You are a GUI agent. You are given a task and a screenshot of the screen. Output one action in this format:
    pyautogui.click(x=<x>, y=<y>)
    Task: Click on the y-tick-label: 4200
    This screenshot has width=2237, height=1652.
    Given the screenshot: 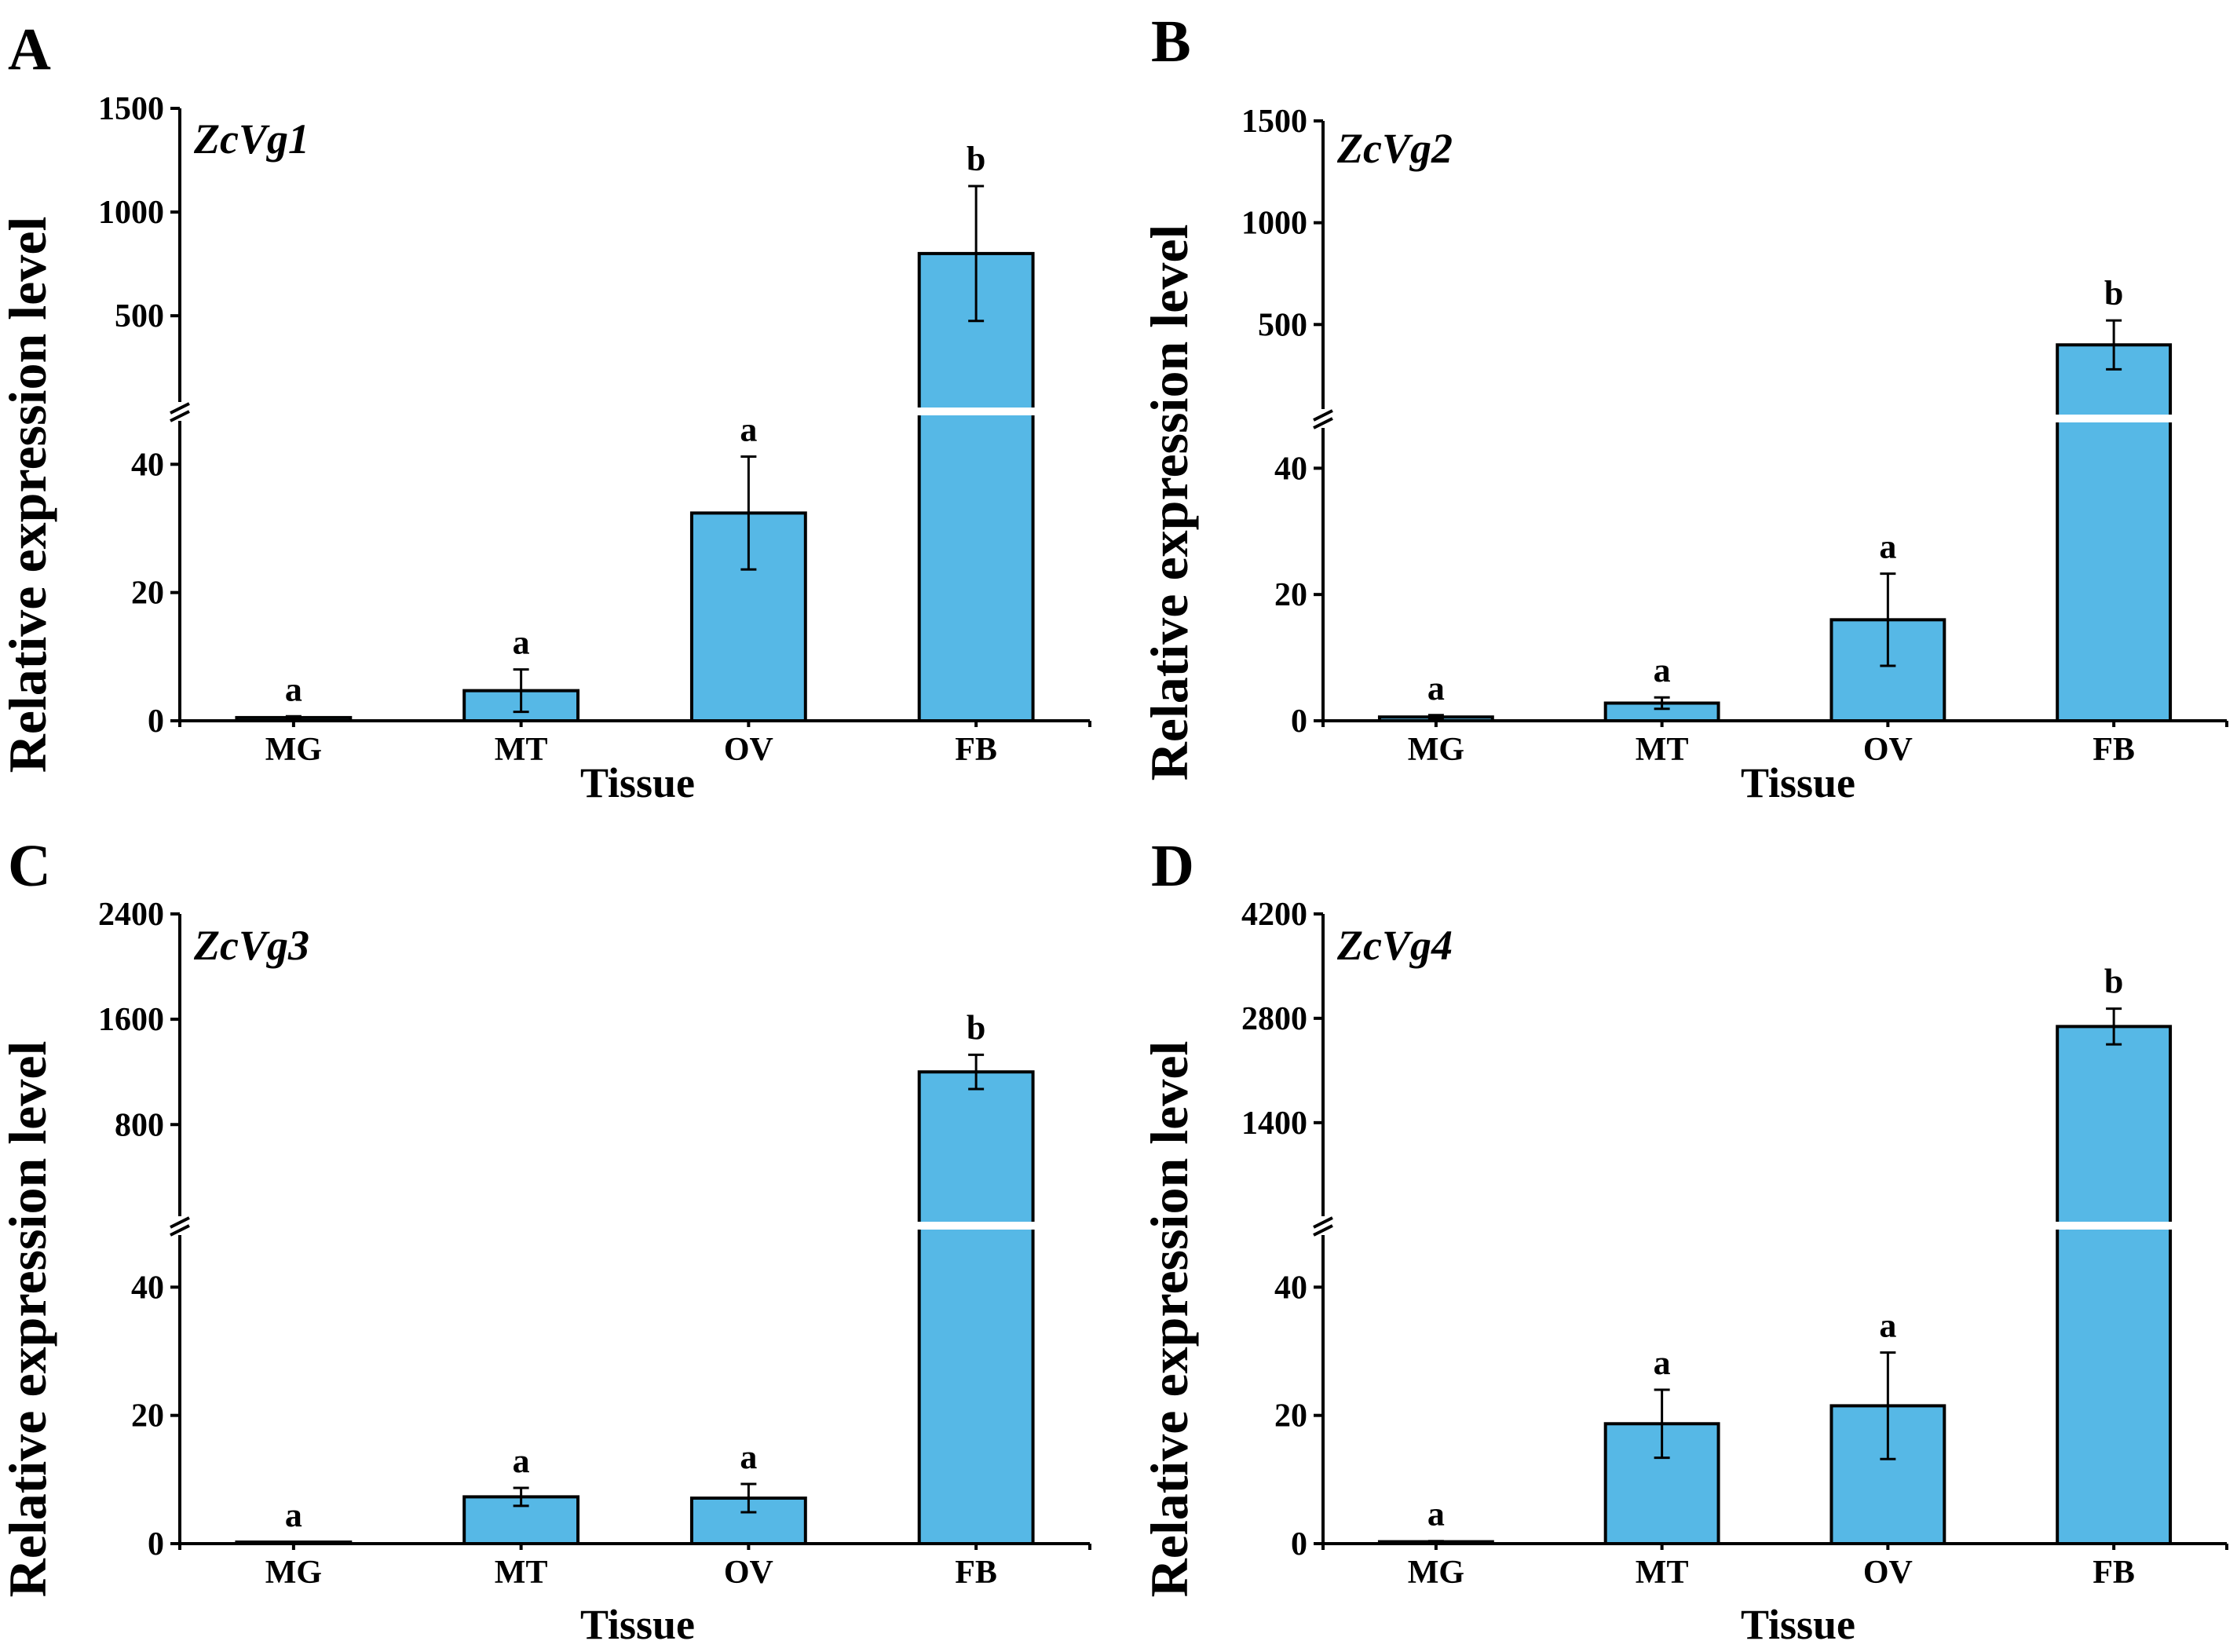 What is the action you would take?
    pyautogui.click(x=1274, y=915)
    